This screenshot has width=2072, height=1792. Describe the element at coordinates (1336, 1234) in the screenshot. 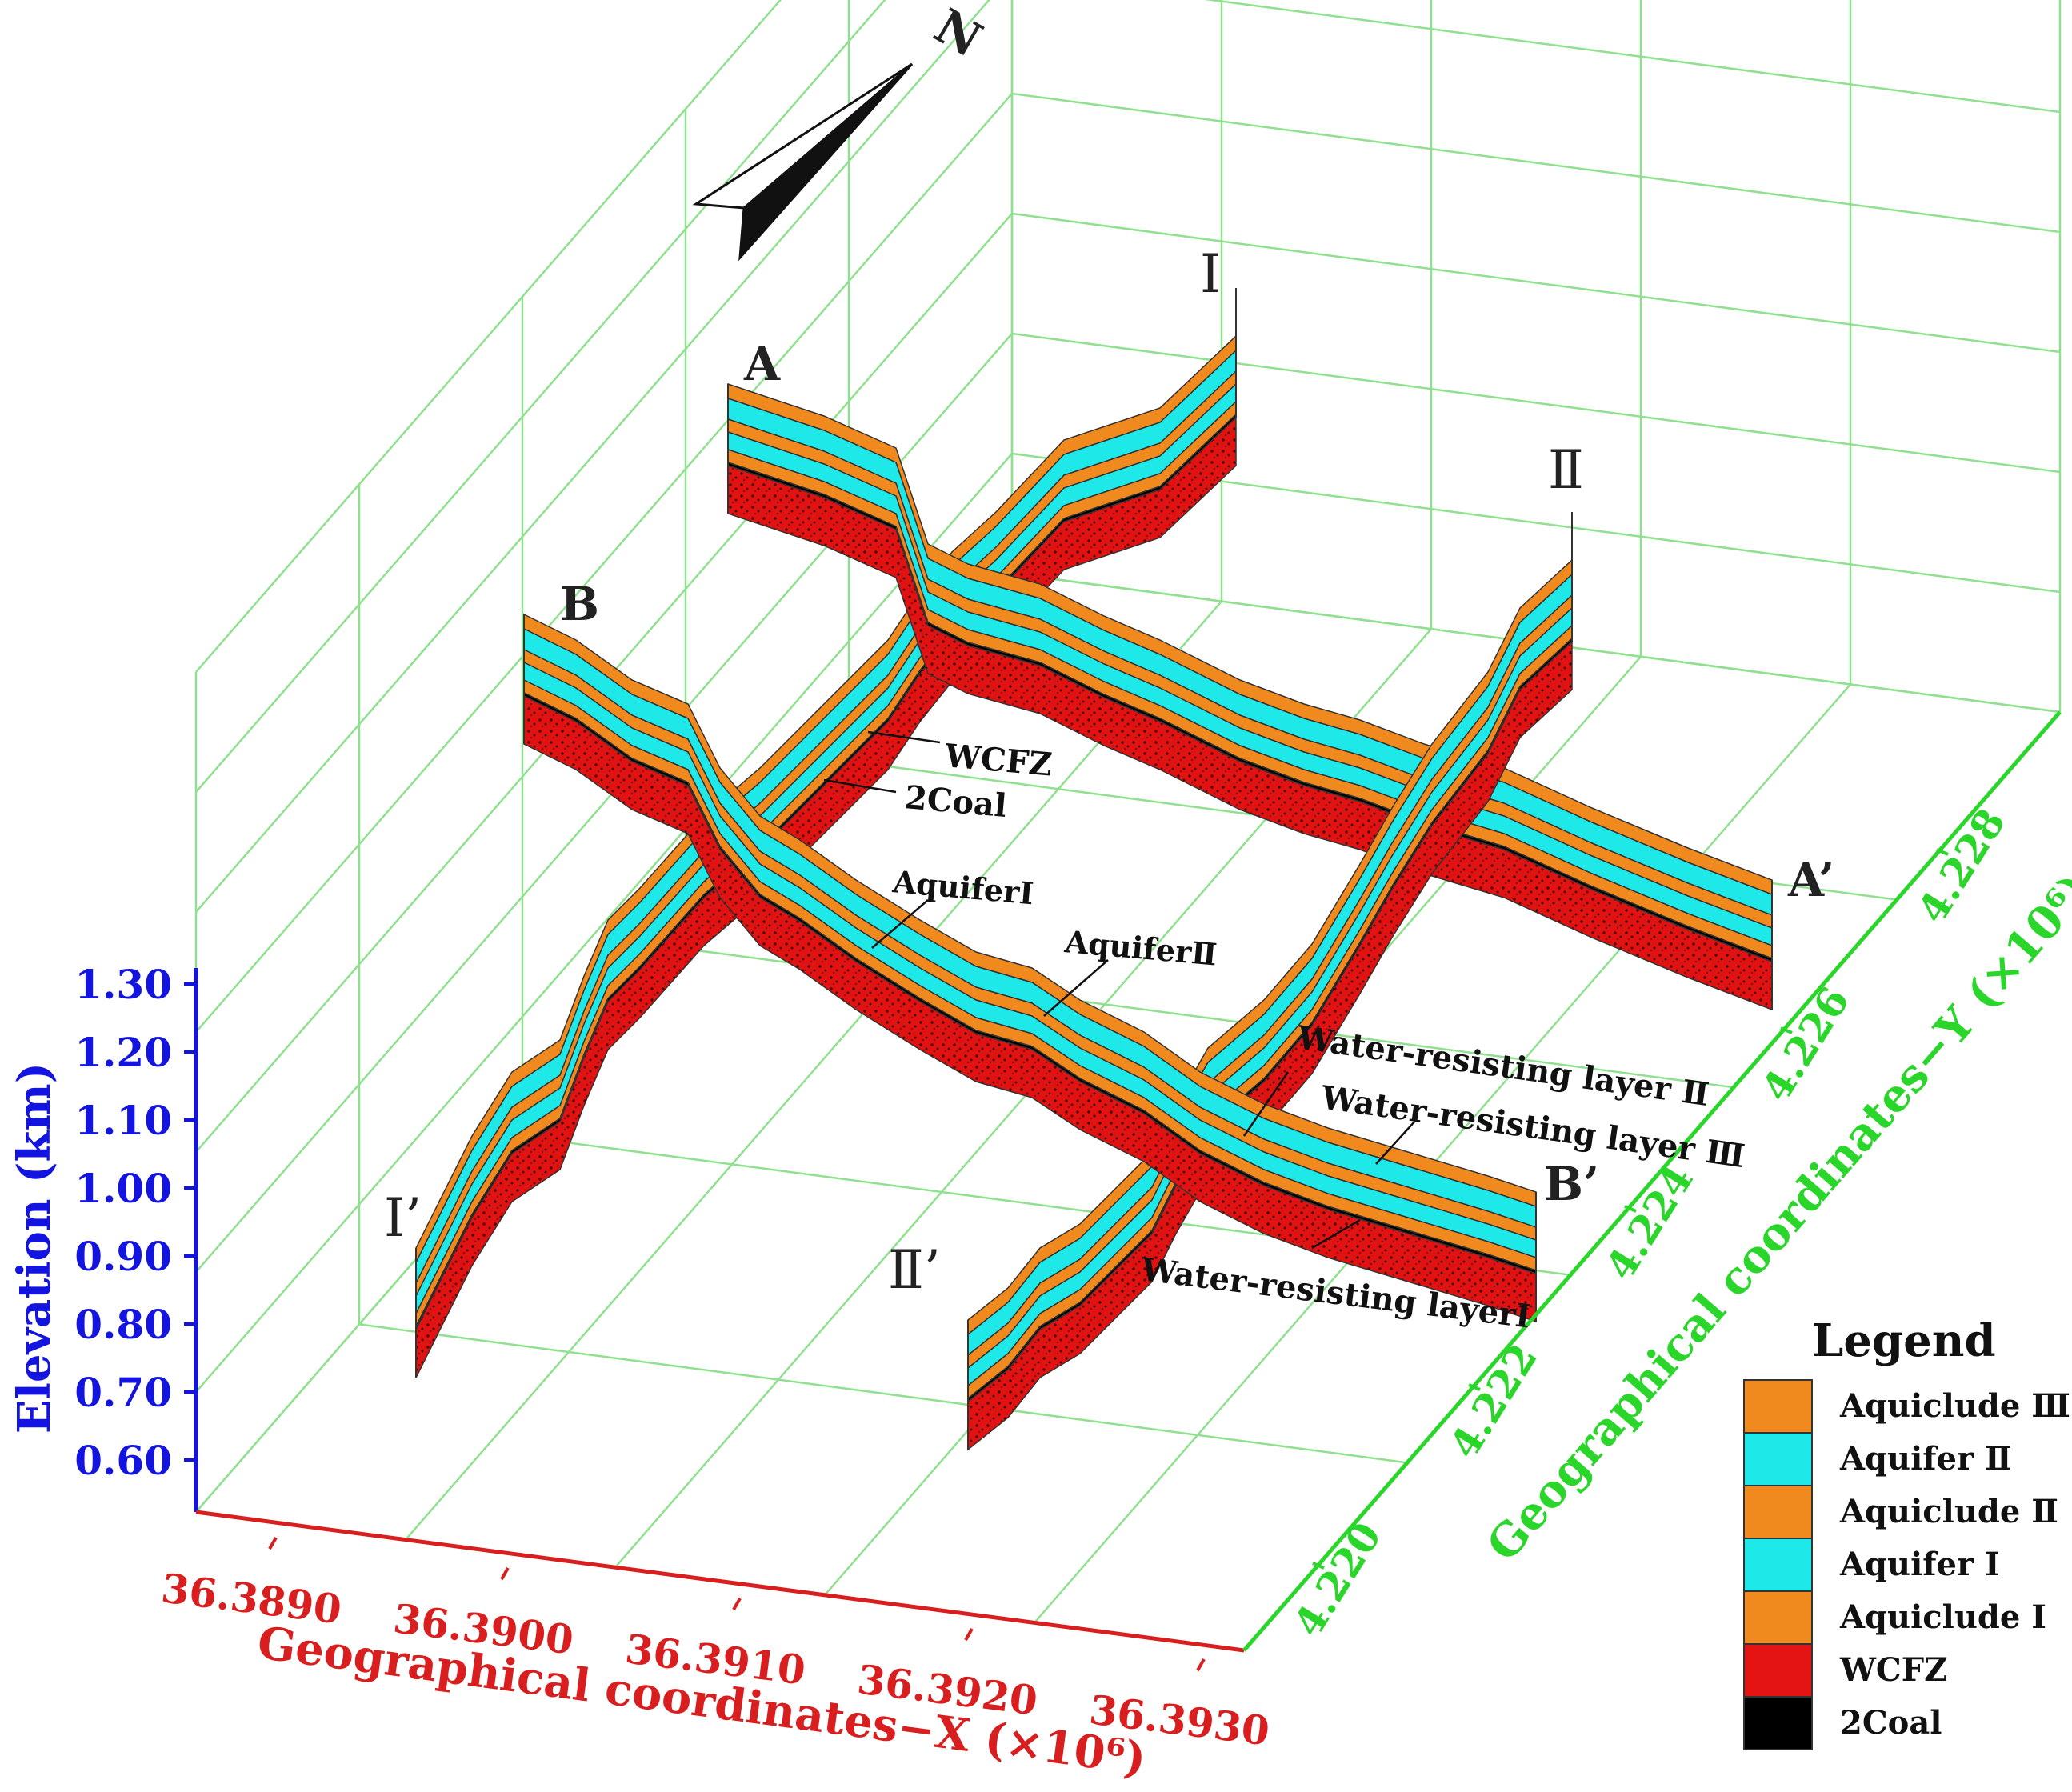

I see `wrl1-leader` at that location.